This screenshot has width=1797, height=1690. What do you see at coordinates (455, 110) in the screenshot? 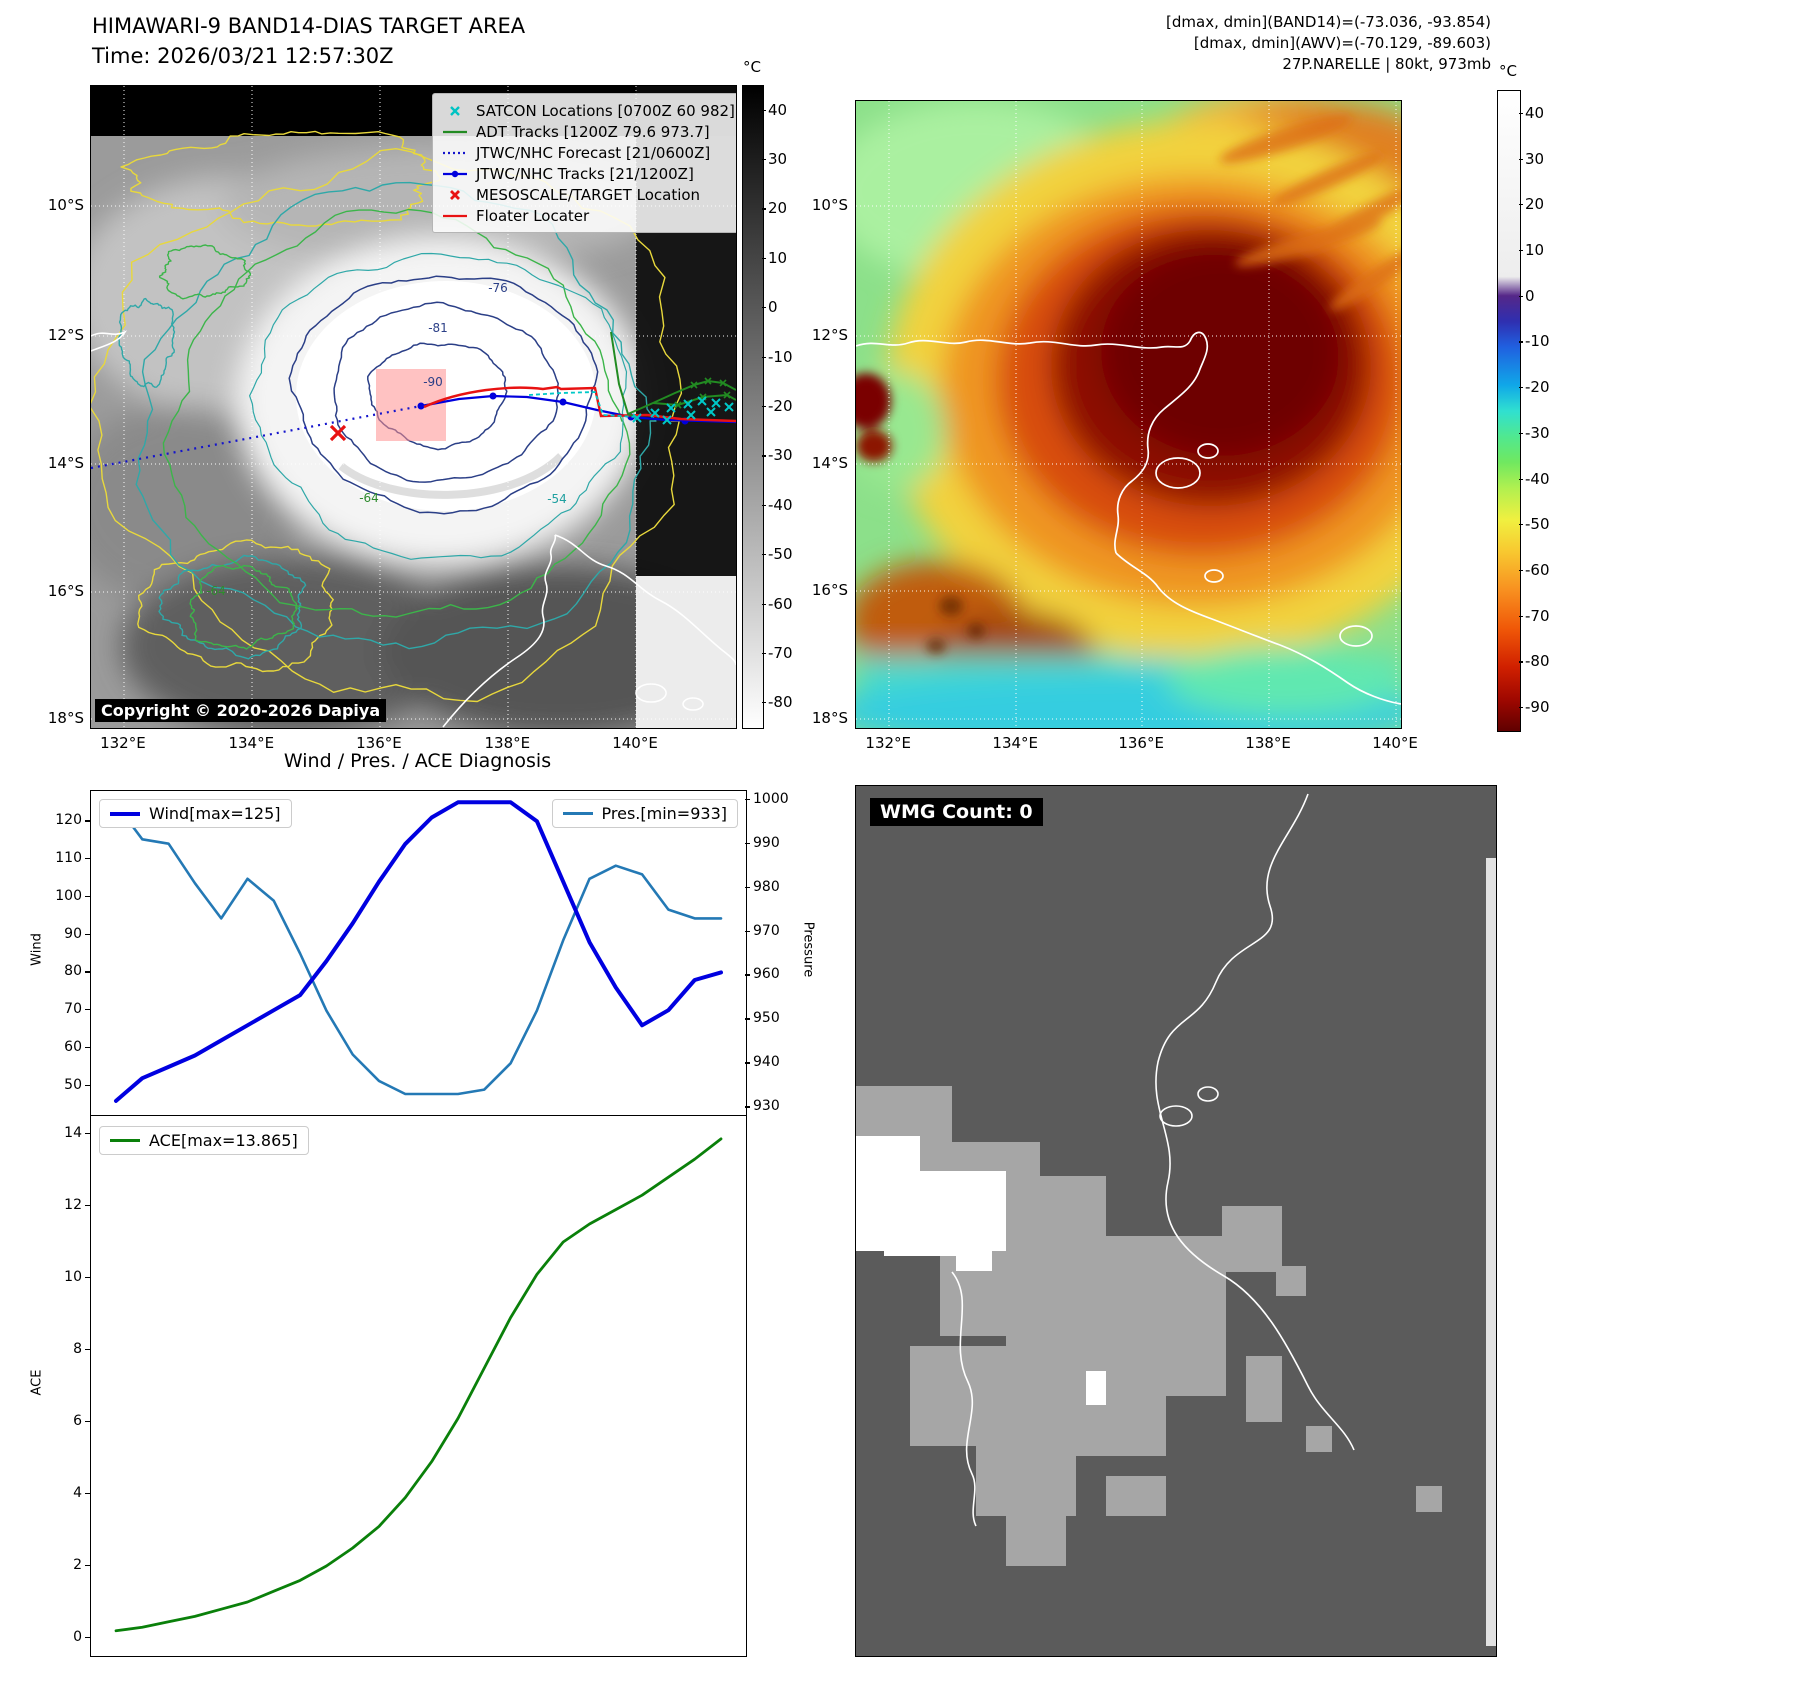
I see `satcon-marker-icon` at bounding box center [455, 110].